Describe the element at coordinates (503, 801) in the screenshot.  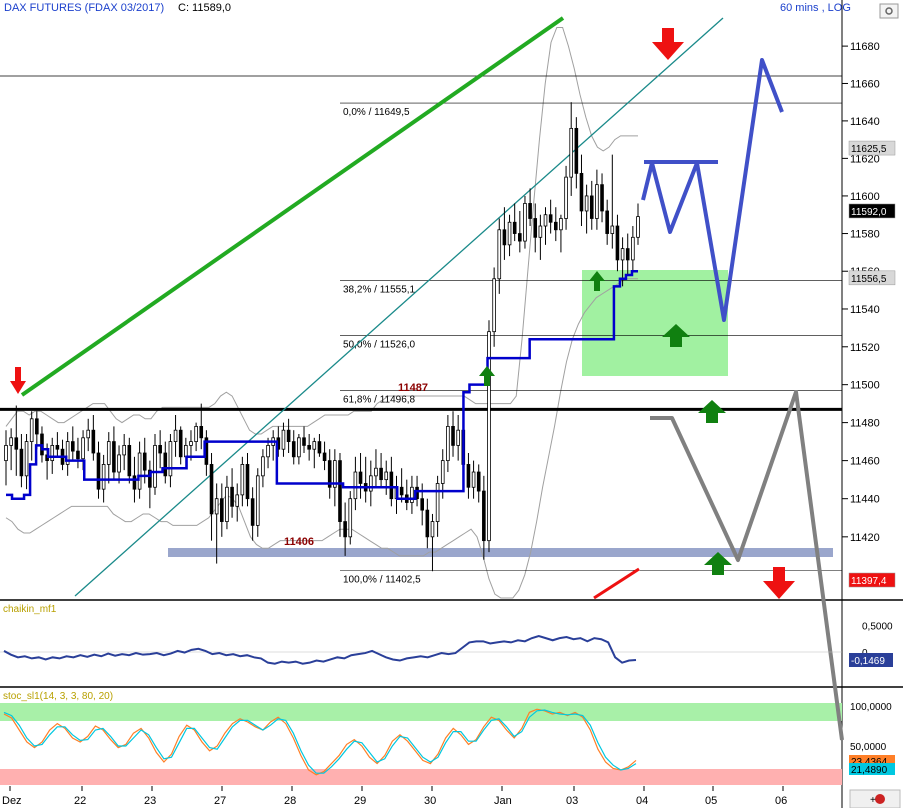
I see `x-tick-label: Jan` at that location.